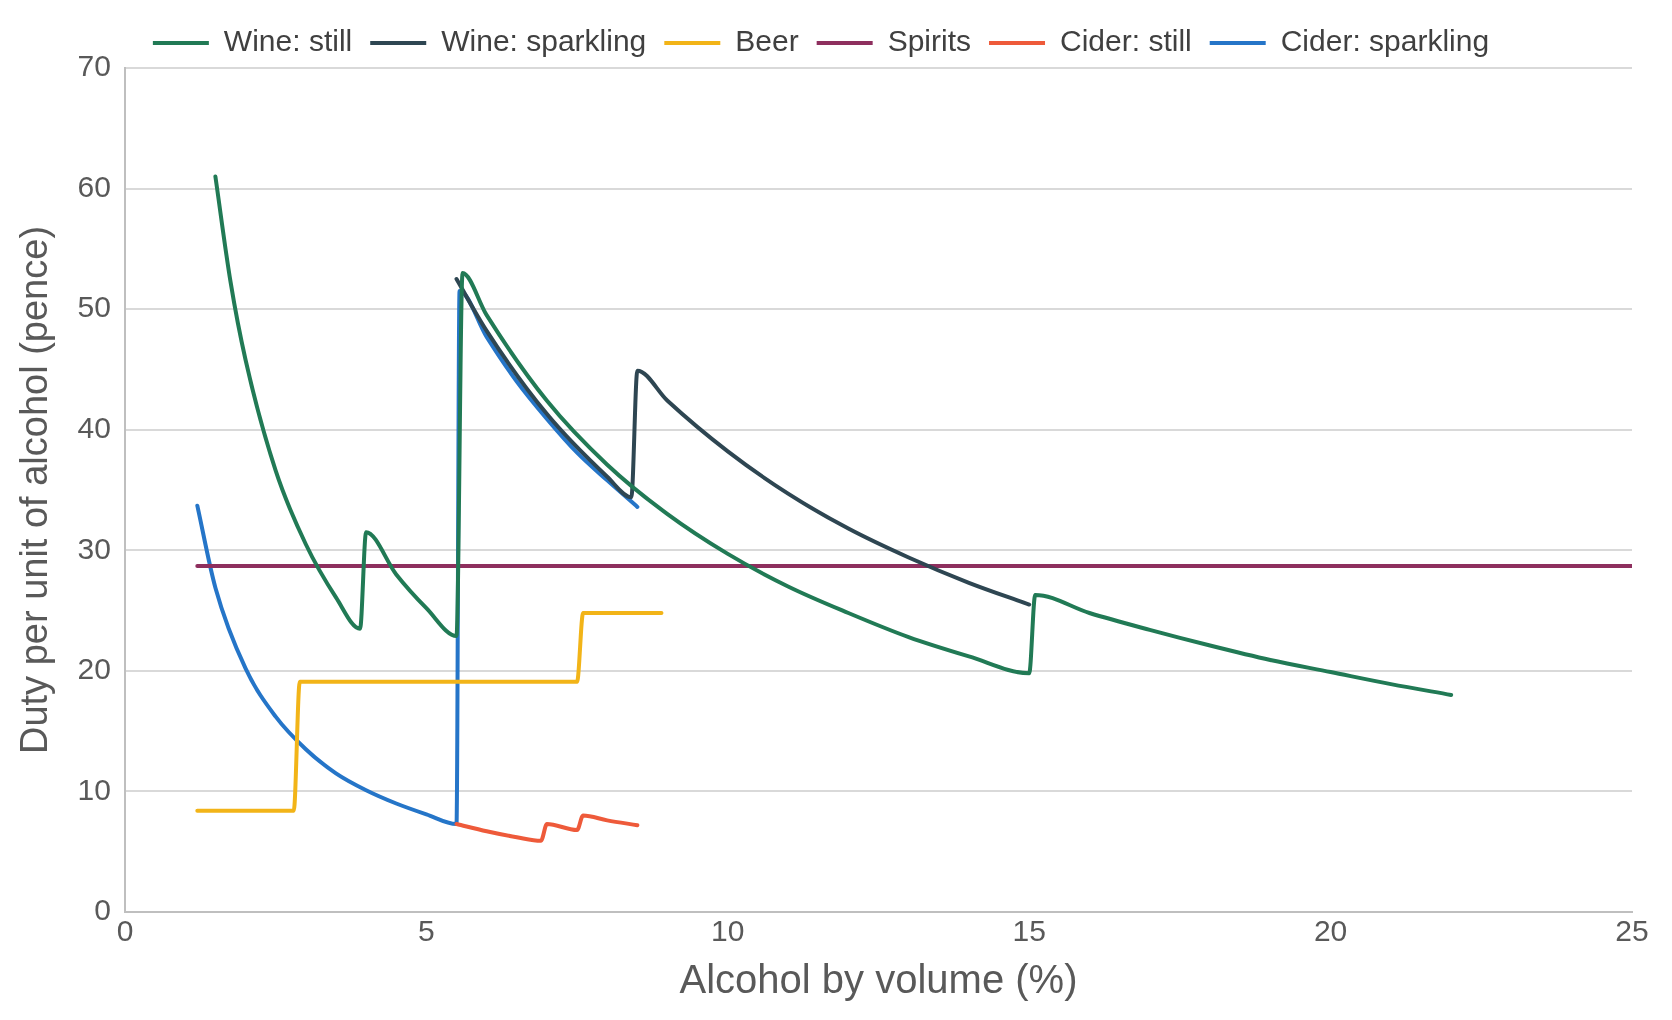 This screenshot has height=1020, width=1672. Describe the element at coordinates (94, 789) in the screenshot. I see `y-tick-label: 10` at that location.